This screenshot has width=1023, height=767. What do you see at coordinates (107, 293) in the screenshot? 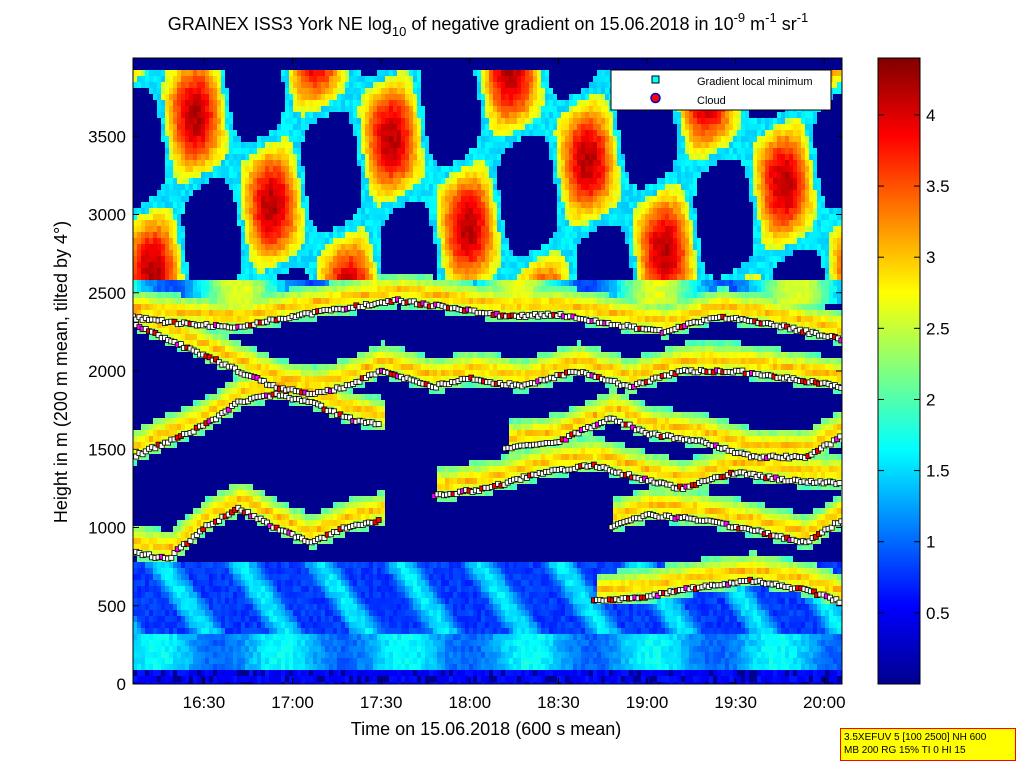
I see `y-tick-label: 2500` at bounding box center [107, 293].